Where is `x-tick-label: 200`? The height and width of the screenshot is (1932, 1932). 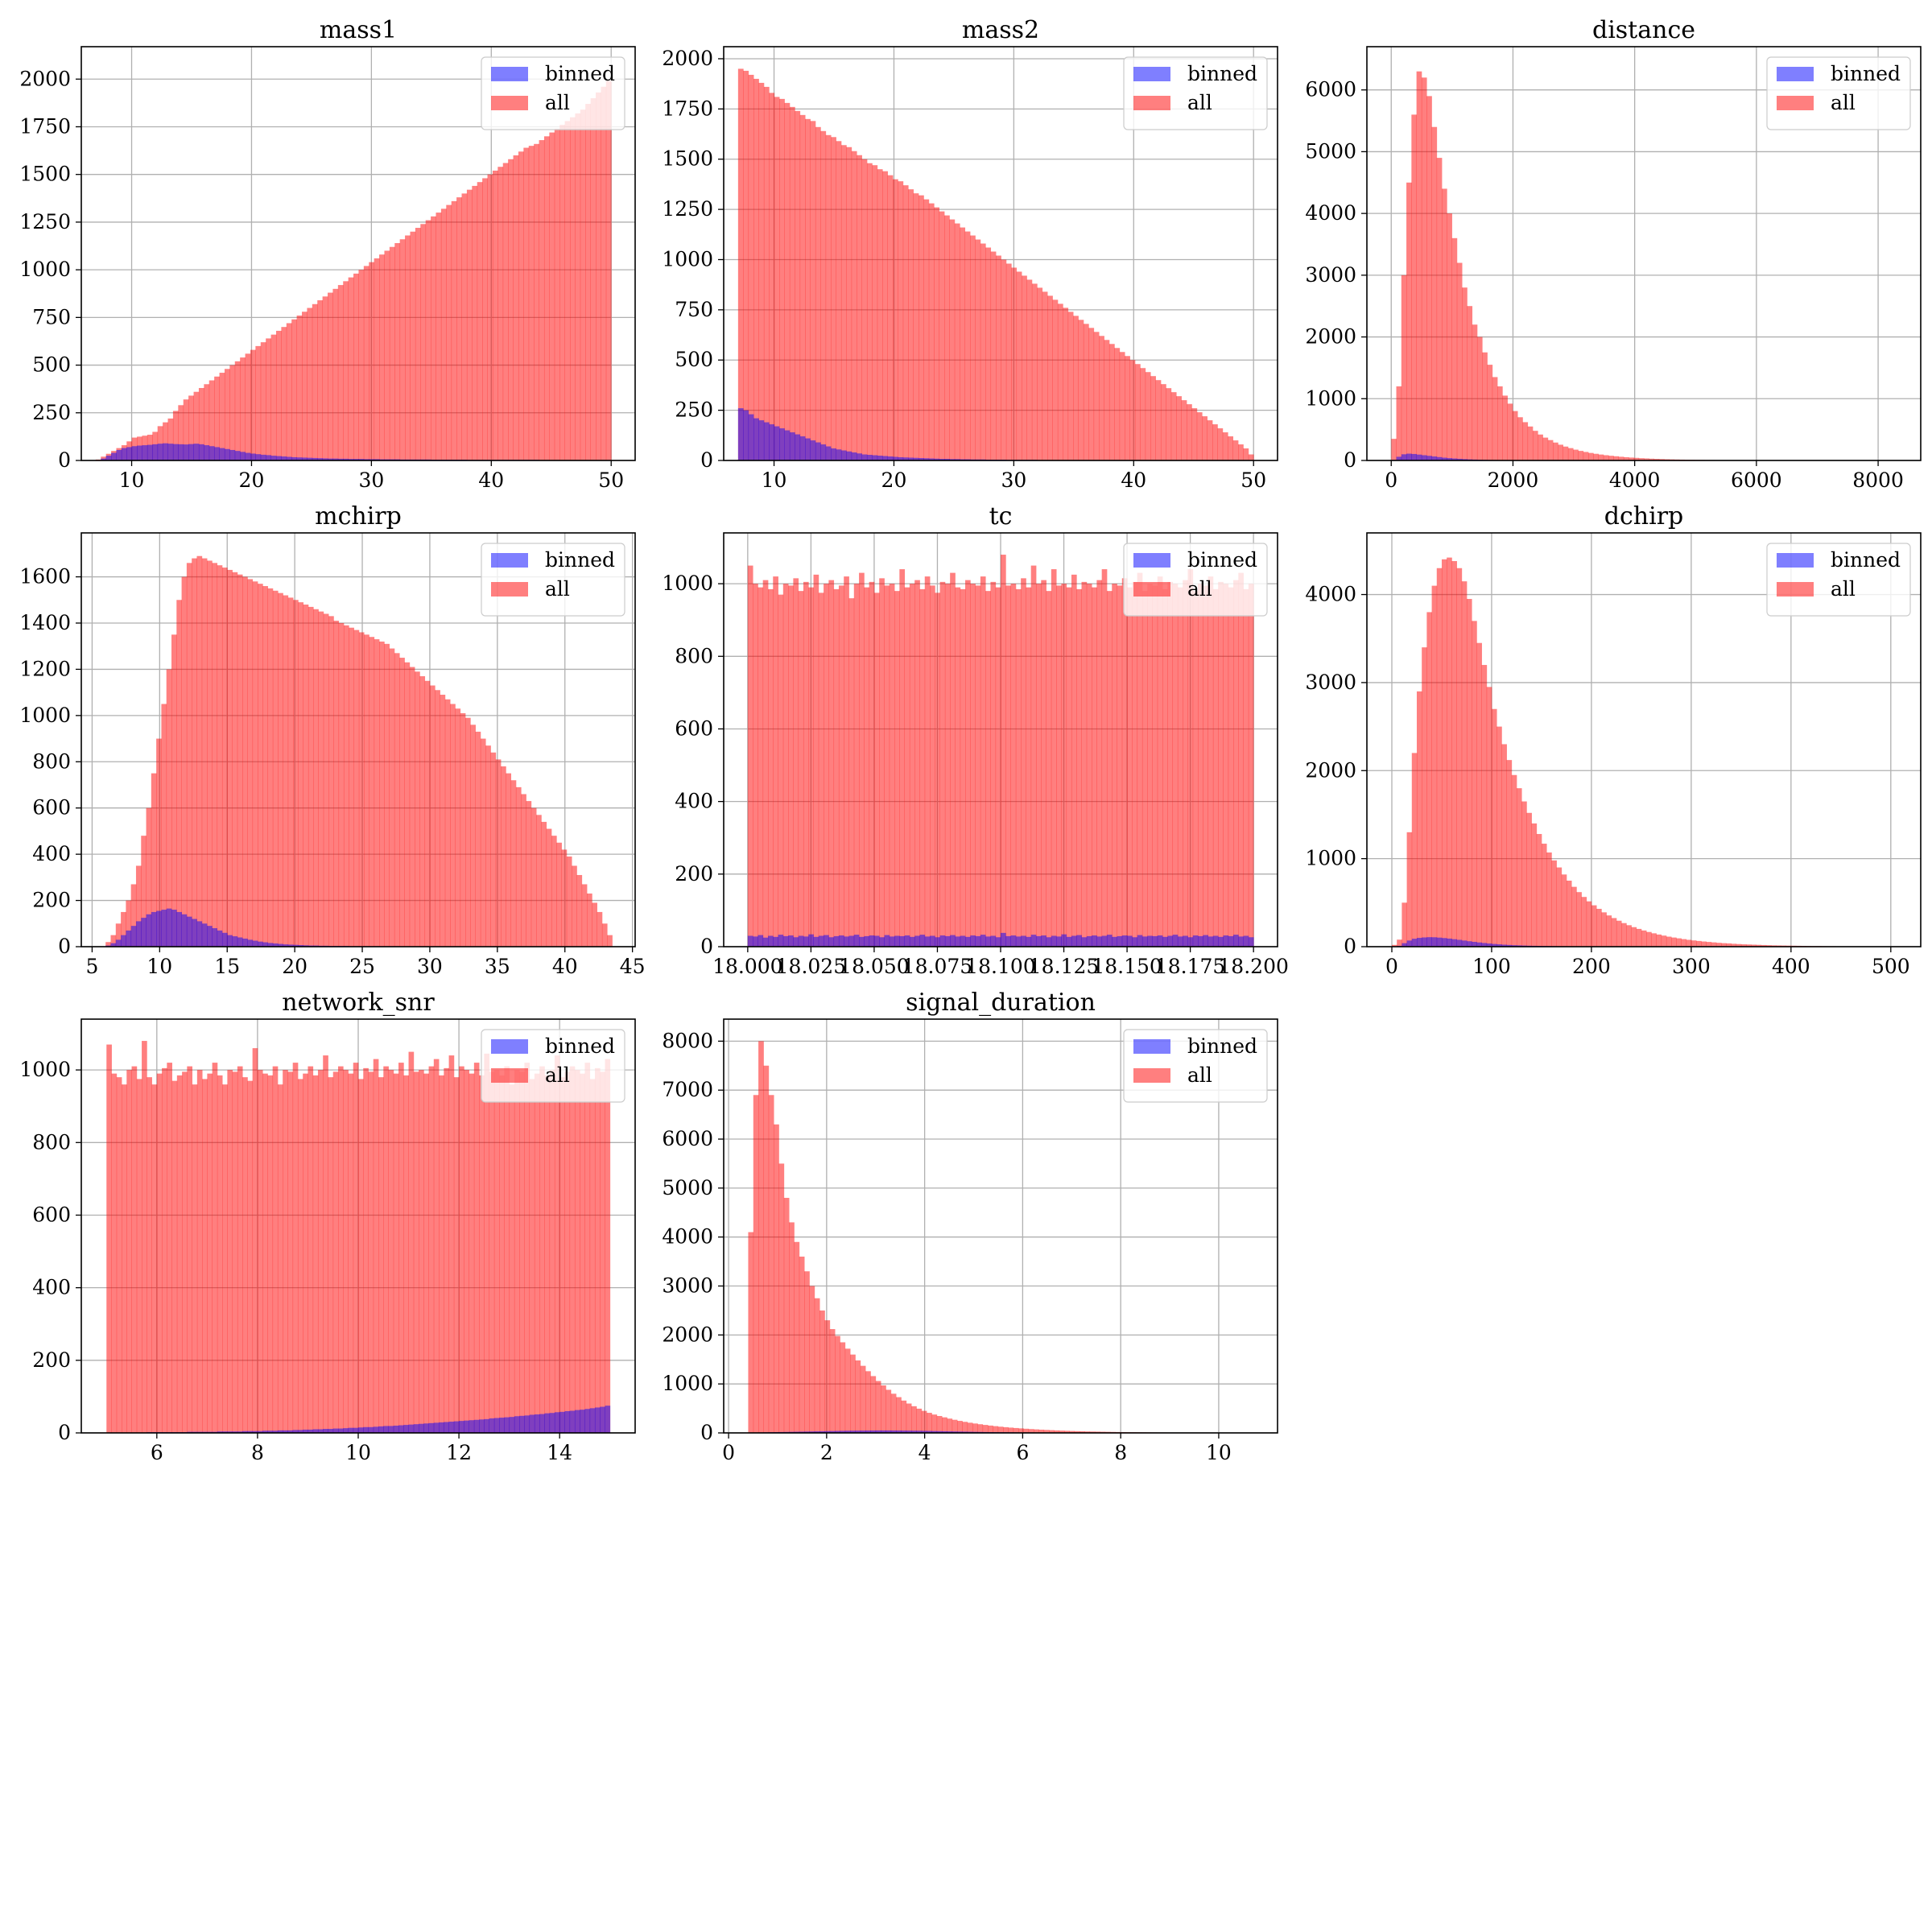
x-tick-label: 200 is located at coordinates (1591, 966).